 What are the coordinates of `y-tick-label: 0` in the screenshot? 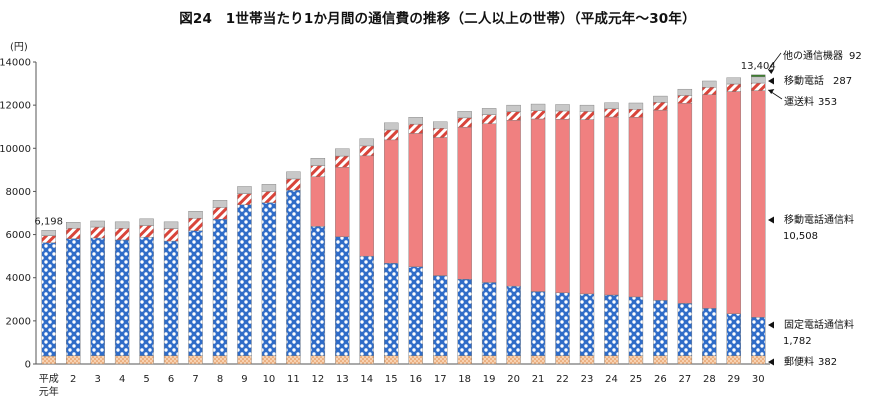 It's located at (28, 365).